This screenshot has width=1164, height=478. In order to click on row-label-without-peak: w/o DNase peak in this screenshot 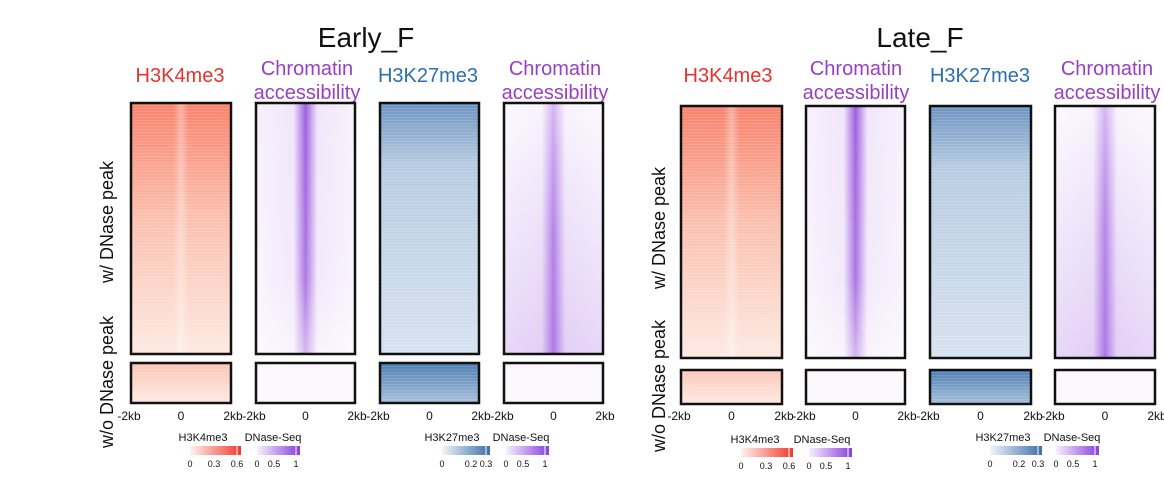, I will do `click(659, 386)`.